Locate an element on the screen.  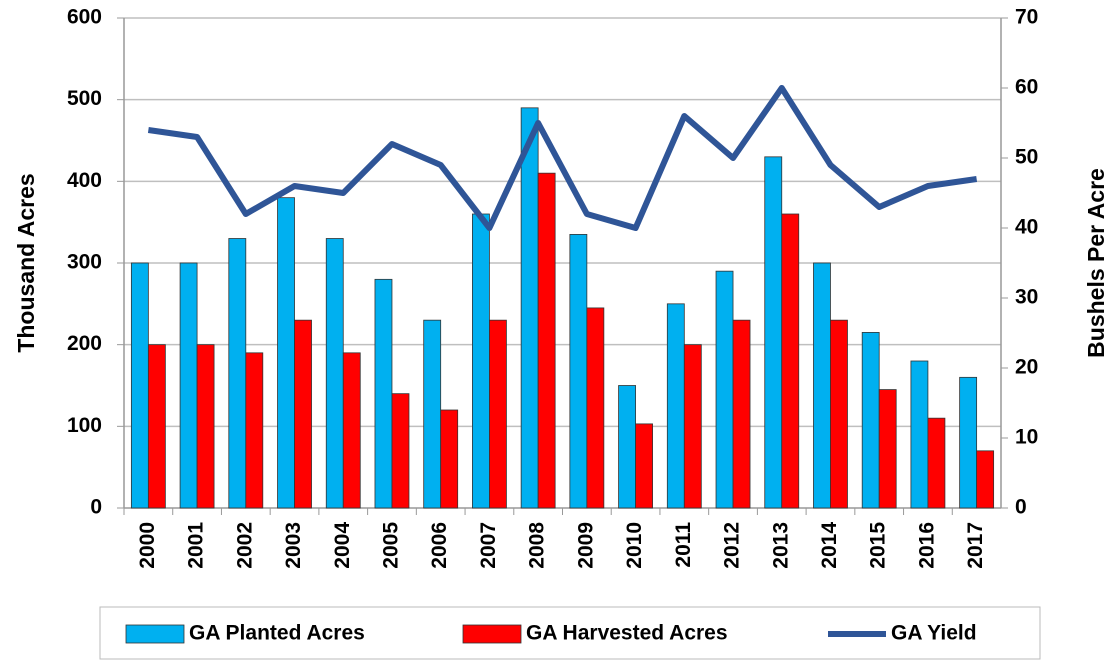
y-tick-label: 500 is located at coordinates (84, 98).